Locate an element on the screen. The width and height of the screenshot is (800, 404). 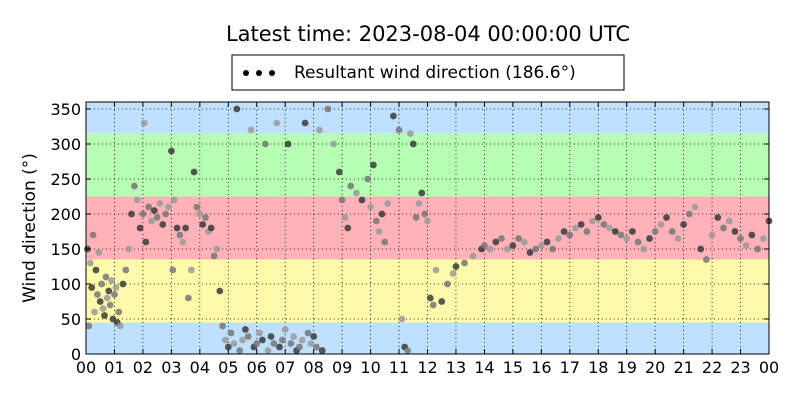
direction-band is located at coordinates (427, 118).